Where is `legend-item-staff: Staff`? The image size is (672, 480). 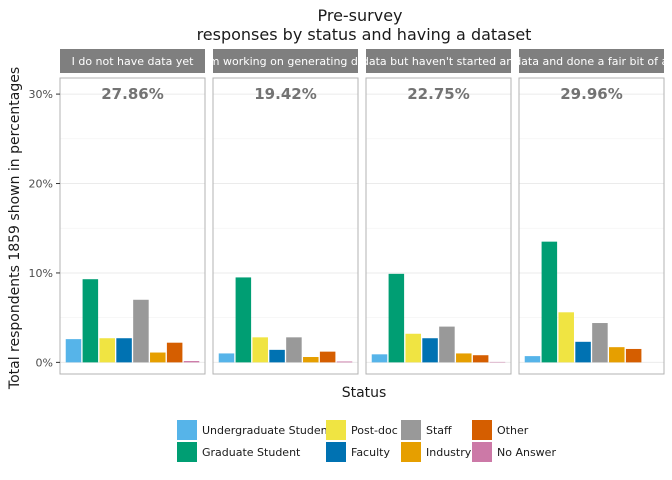 legend-item-staff: Staff is located at coordinates (426, 430).